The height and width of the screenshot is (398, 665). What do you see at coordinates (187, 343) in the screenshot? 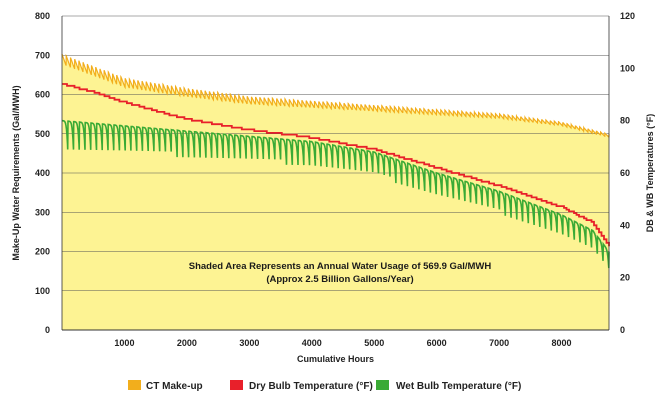
I see `x-tick-label-2000: 2000` at bounding box center [187, 343].